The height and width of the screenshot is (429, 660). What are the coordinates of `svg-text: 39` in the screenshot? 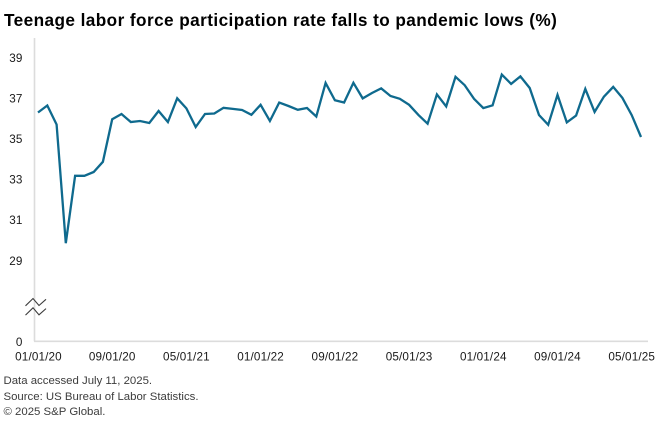 It's located at (15, 58).